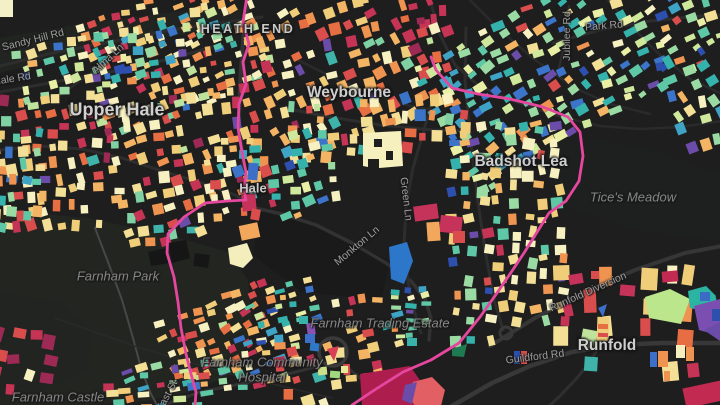 This screenshot has width=720, height=405. What do you see at coordinates (117, 56) in the screenshot?
I see `building-cluster-sandy-band` at bounding box center [117, 56].